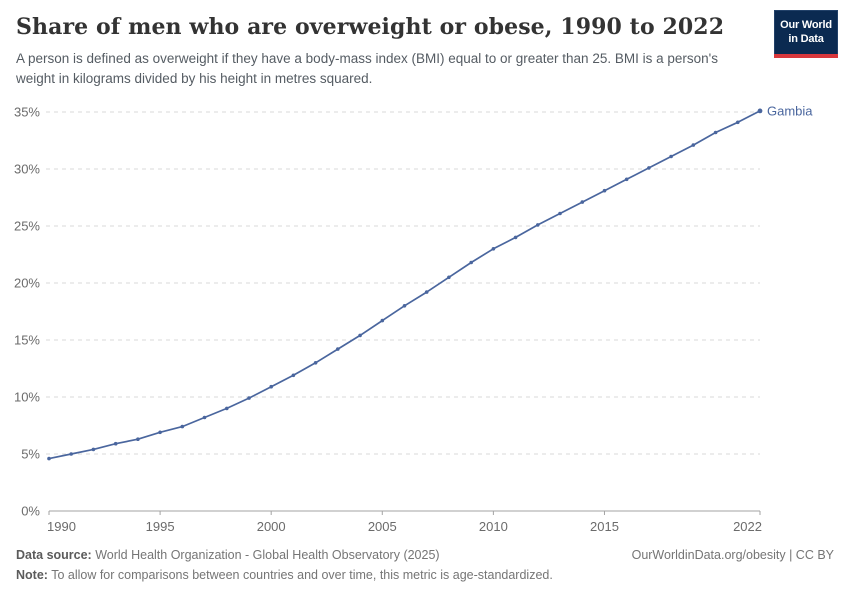 This screenshot has height=600, width=850. What do you see at coordinates (160, 526) in the screenshot?
I see `x-axis-tick-label: 1995` at bounding box center [160, 526].